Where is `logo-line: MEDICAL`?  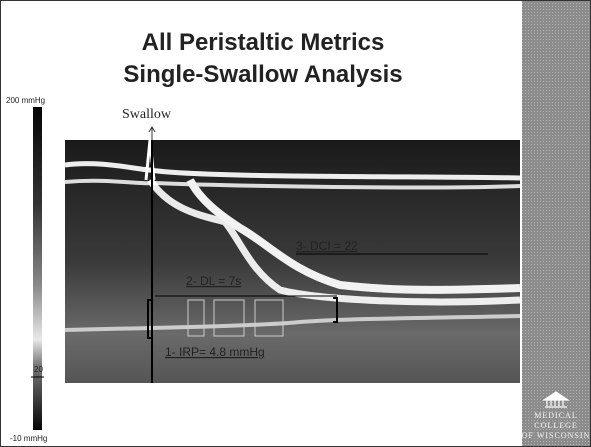
logo-line: MEDICAL is located at coordinates (555, 415).